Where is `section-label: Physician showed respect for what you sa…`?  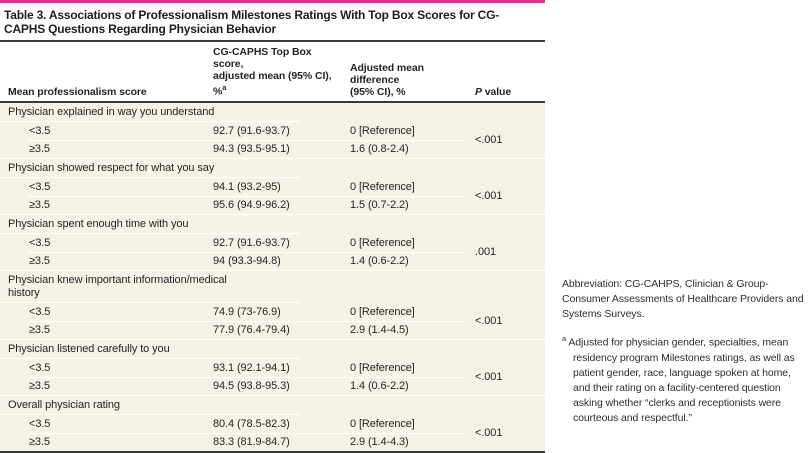
section-label: Physician showed respect for what you sa… is located at coordinates (111, 167).